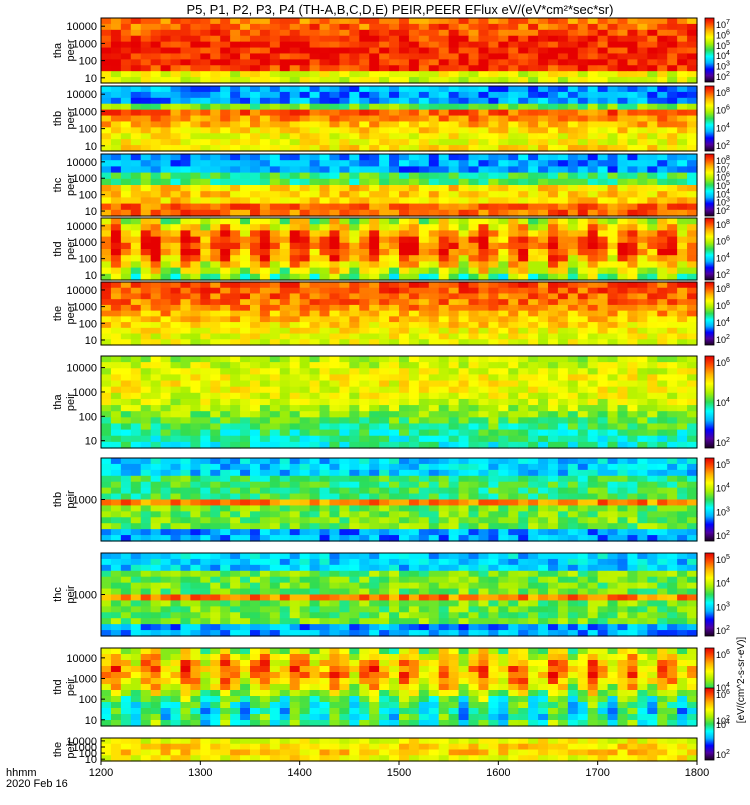  I want to click on colorbar-tick-label: 10⁷, so click(723, 24).